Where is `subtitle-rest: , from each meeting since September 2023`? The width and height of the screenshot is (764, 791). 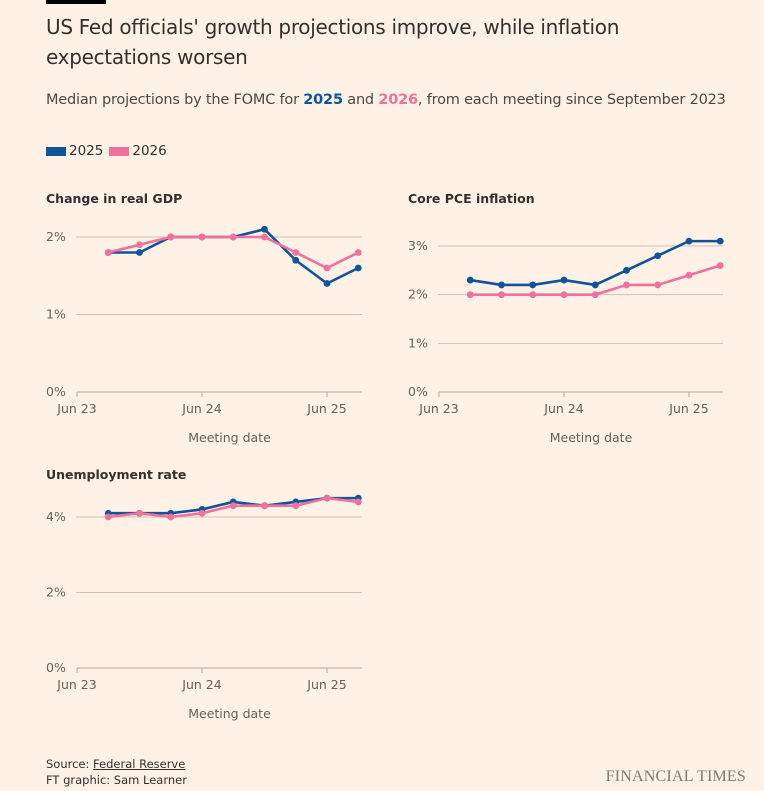 subtitle-rest: , from each meeting since September 2023 is located at coordinates (571, 100).